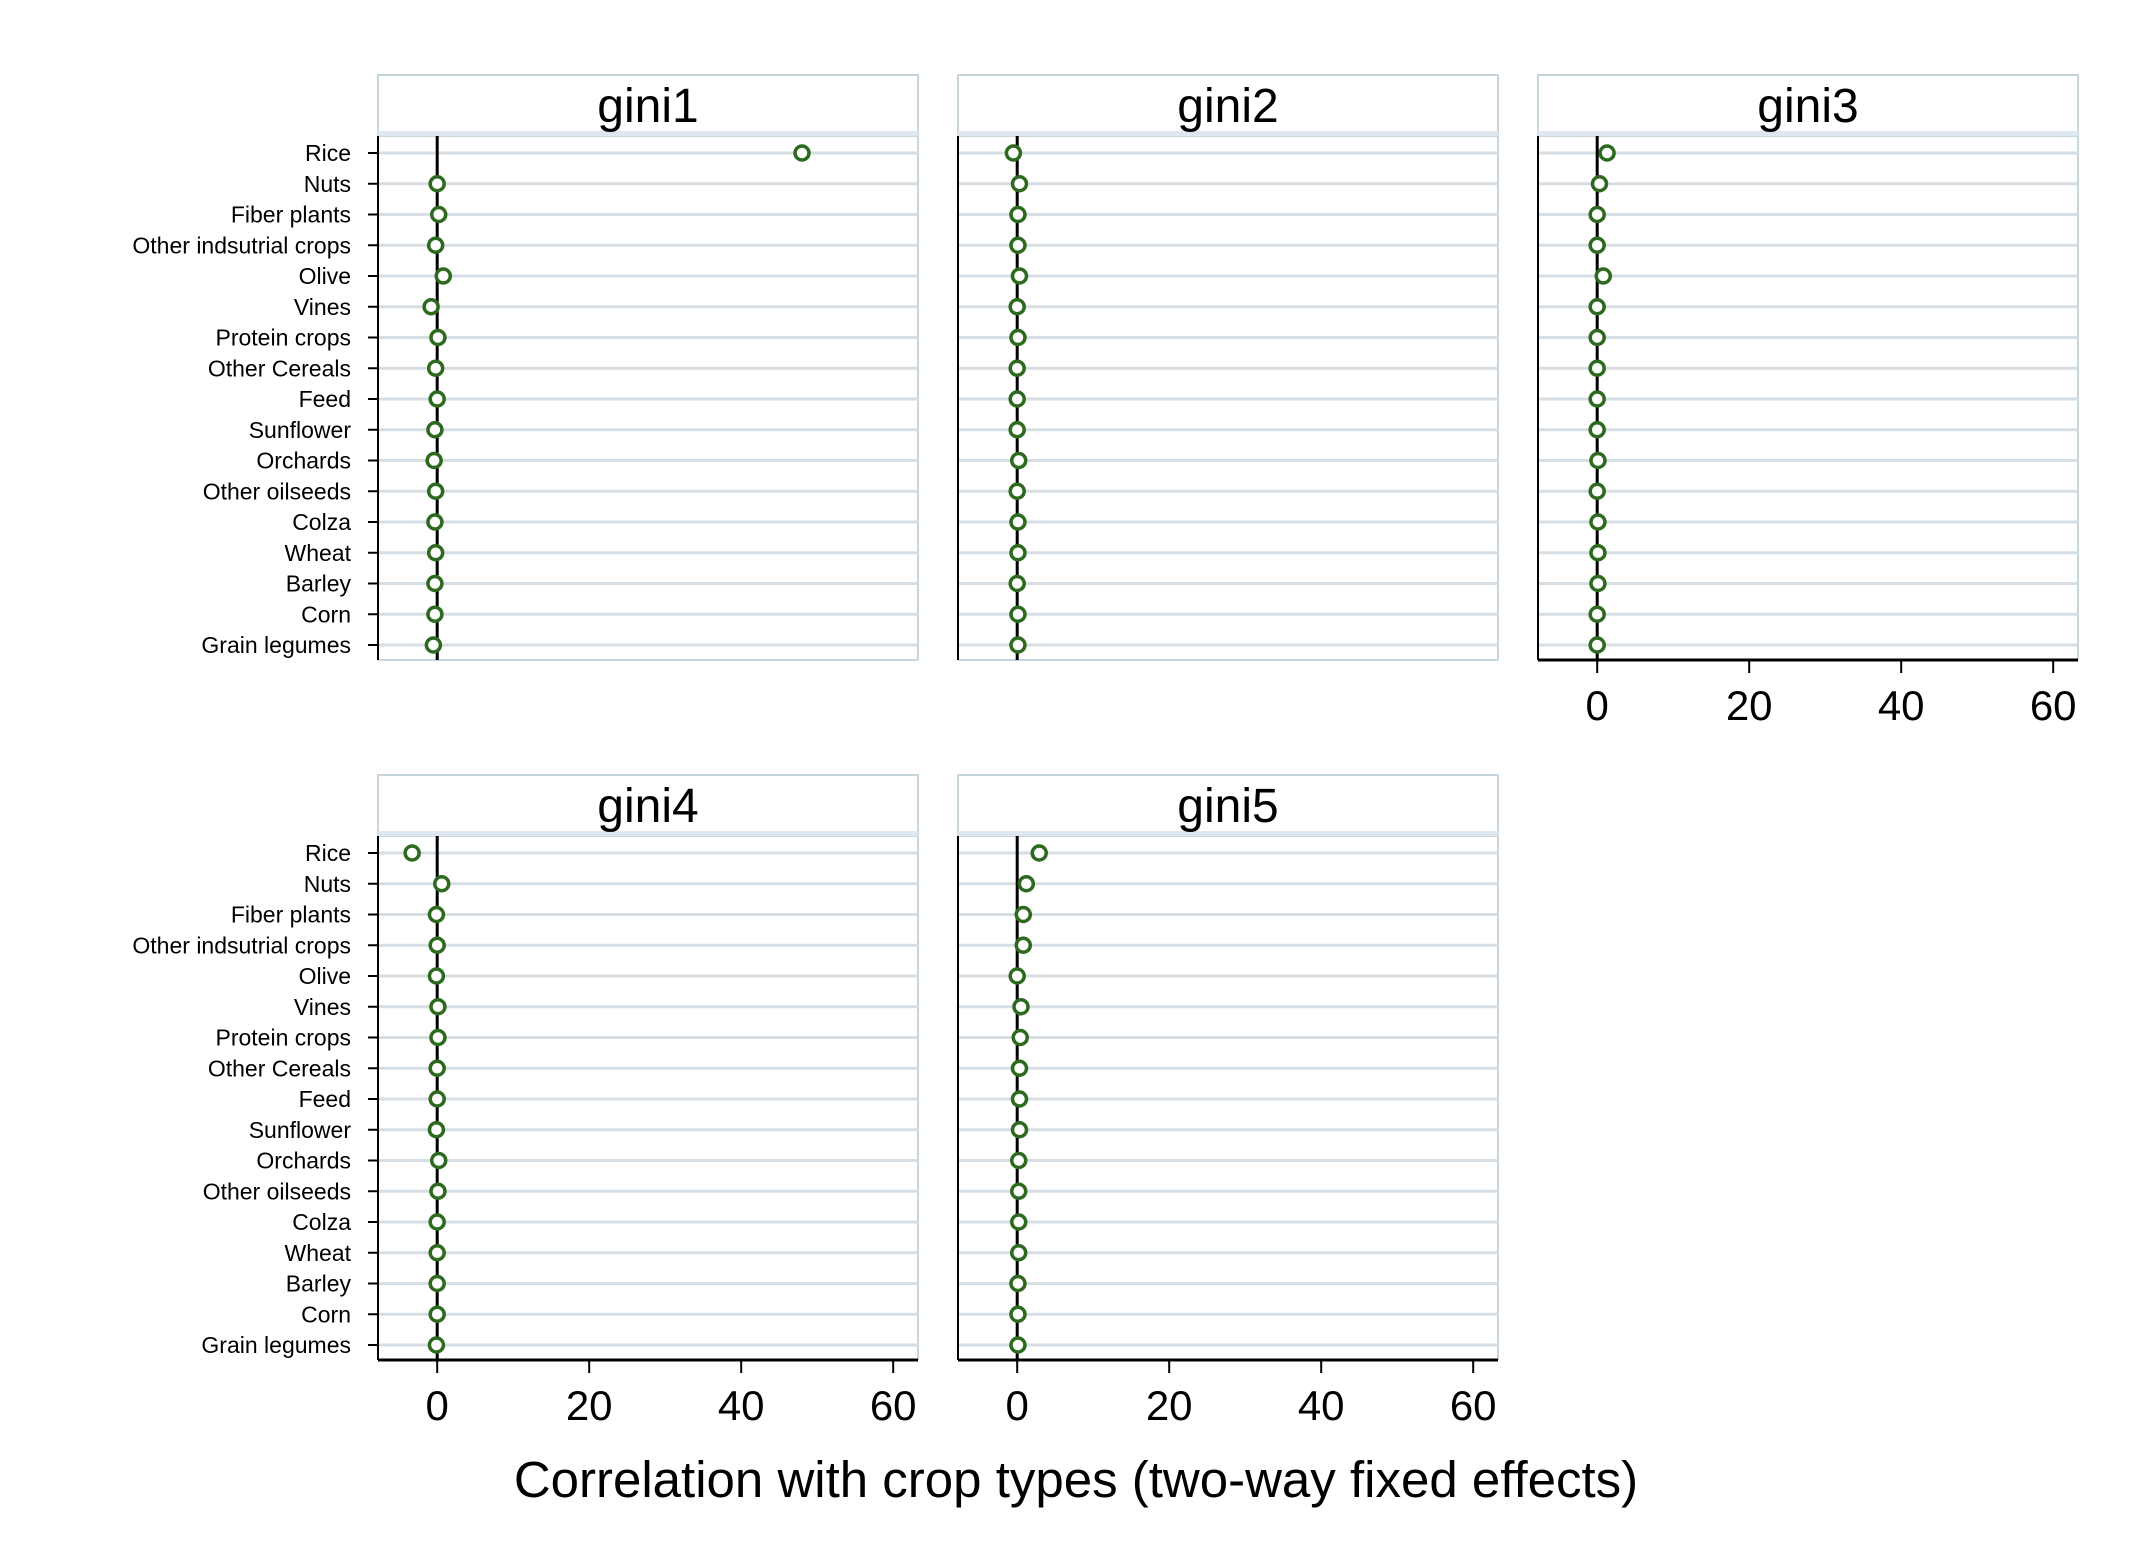 This screenshot has width=2138, height=1554. What do you see at coordinates (300, 1130) in the screenshot?
I see `y-tick-label: Sunflower` at bounding box center [300, 1130].